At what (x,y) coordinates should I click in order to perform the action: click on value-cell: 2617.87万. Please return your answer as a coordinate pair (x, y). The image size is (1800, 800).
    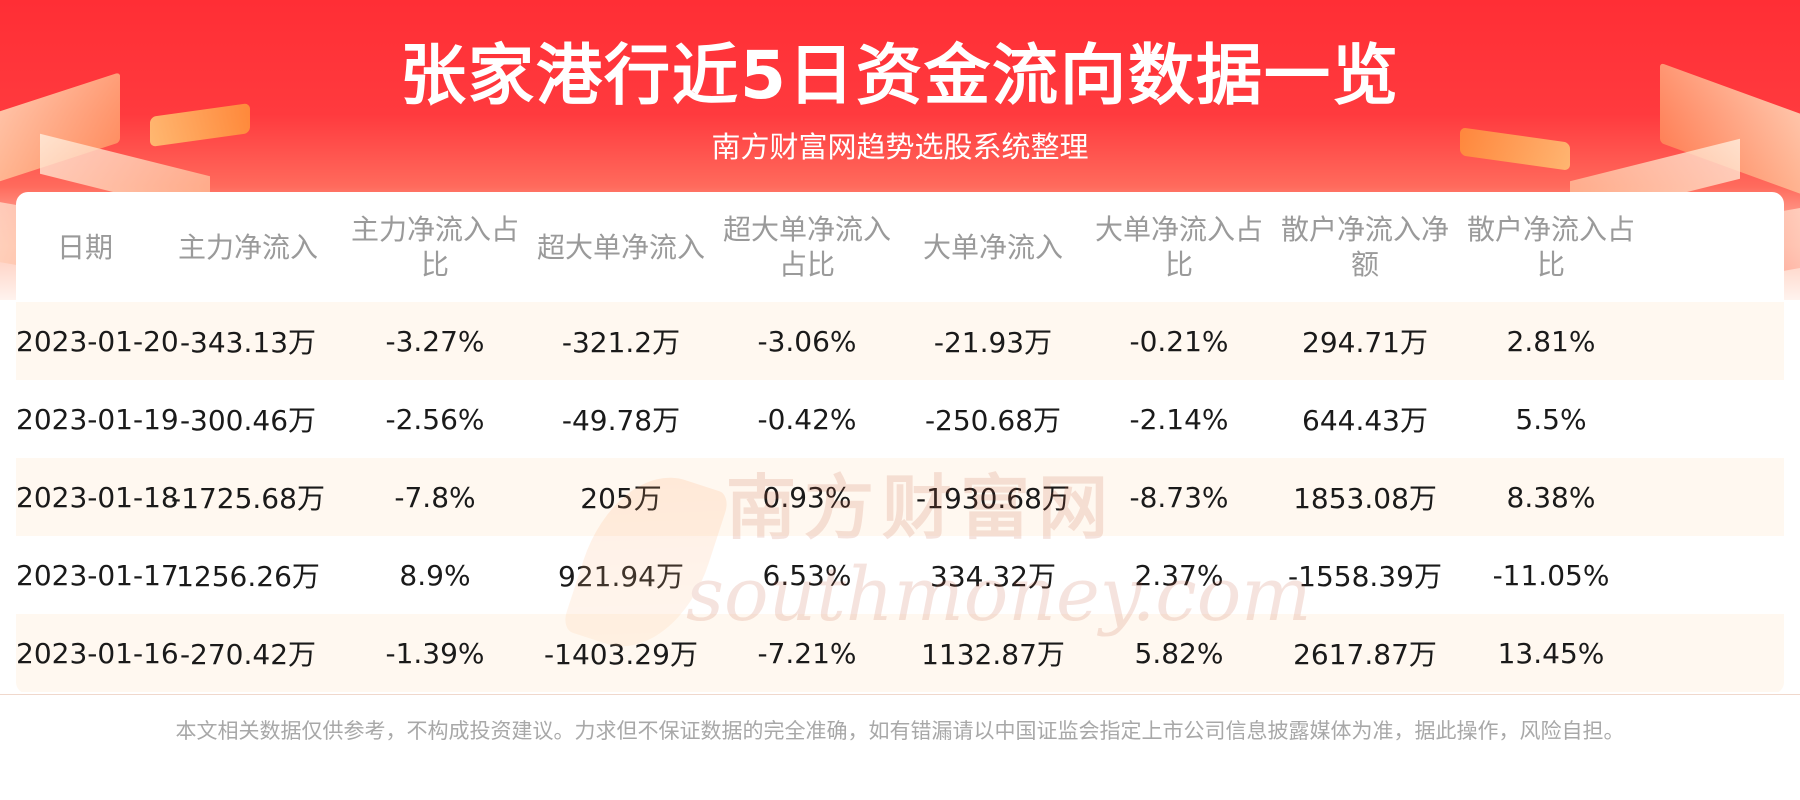
    Looking at the image, I should click on (1365, 653).